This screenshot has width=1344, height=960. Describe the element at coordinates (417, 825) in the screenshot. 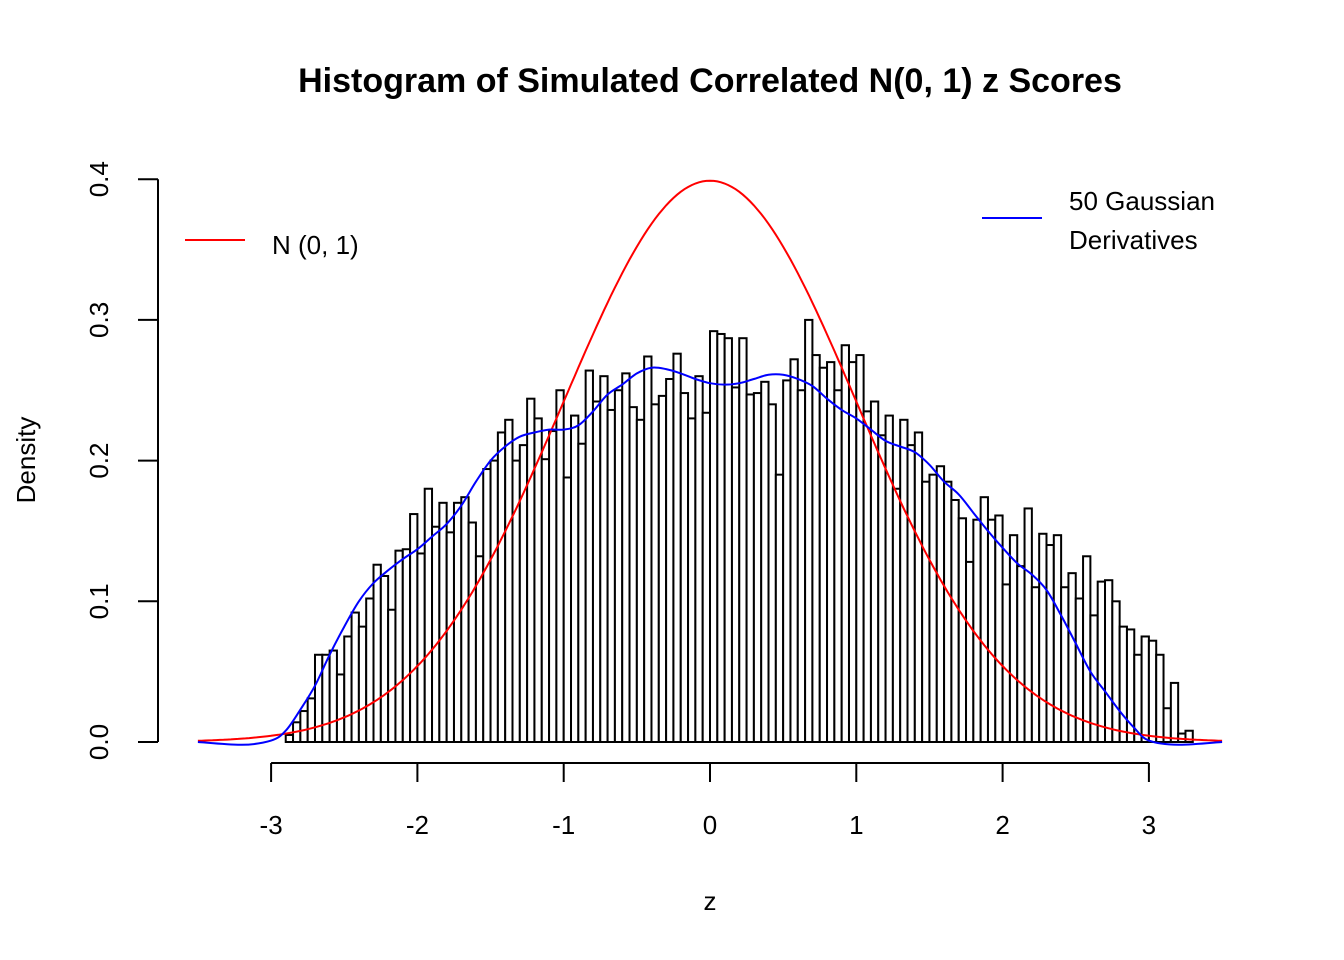

I see `x-tick-label: -2` at that location.